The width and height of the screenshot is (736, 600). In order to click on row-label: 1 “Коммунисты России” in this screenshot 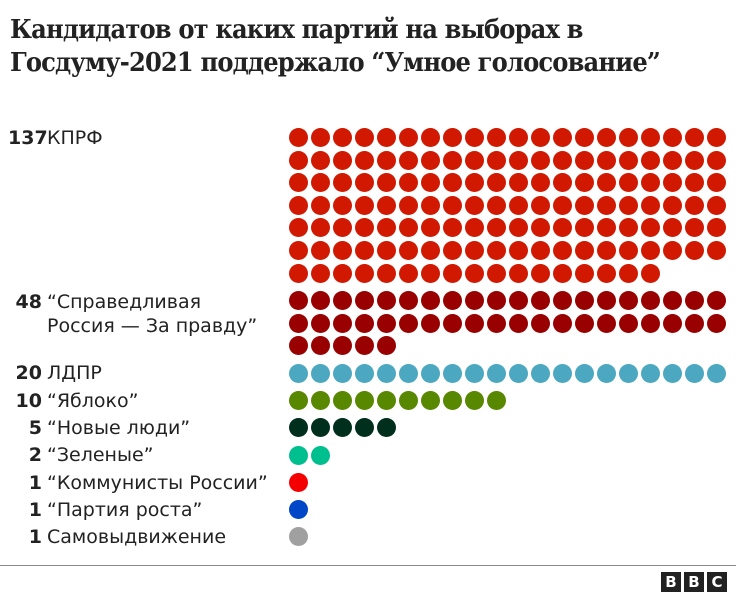, I will do `click(138, 483)`.